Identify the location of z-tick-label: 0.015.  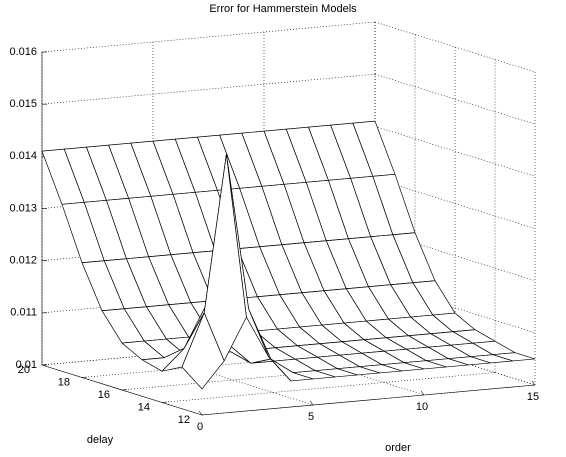
(23, 104).